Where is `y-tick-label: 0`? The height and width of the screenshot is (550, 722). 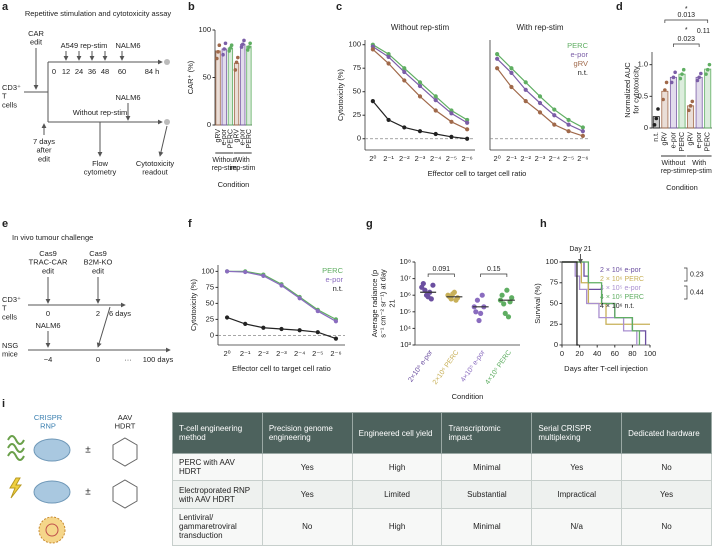 y-tick-label: 0 is located at coordinates (646, 127).